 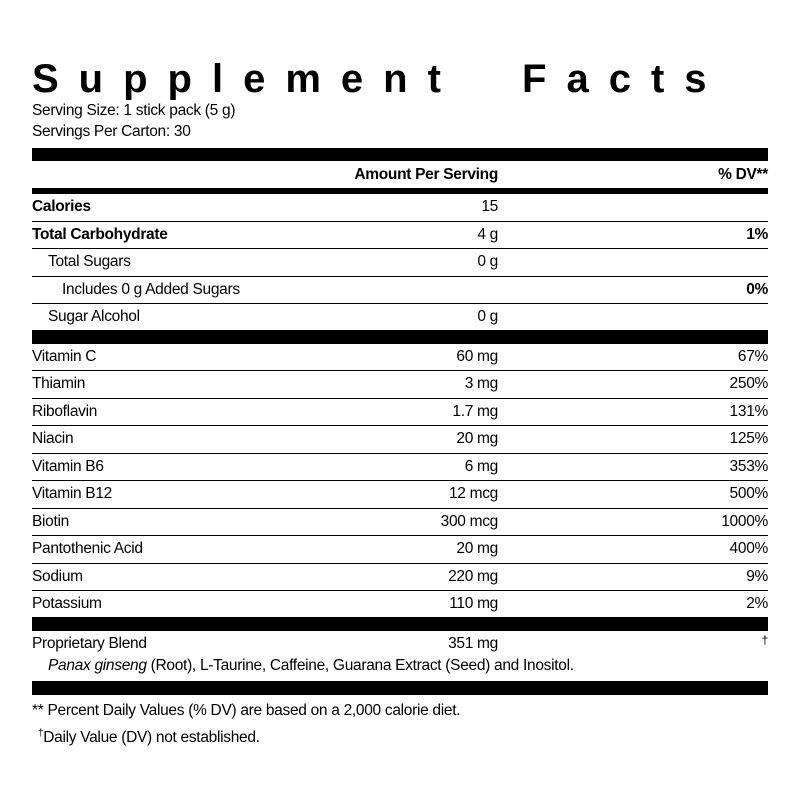 I want to click on row-amount: 4 g, so click(x=487, y=234).